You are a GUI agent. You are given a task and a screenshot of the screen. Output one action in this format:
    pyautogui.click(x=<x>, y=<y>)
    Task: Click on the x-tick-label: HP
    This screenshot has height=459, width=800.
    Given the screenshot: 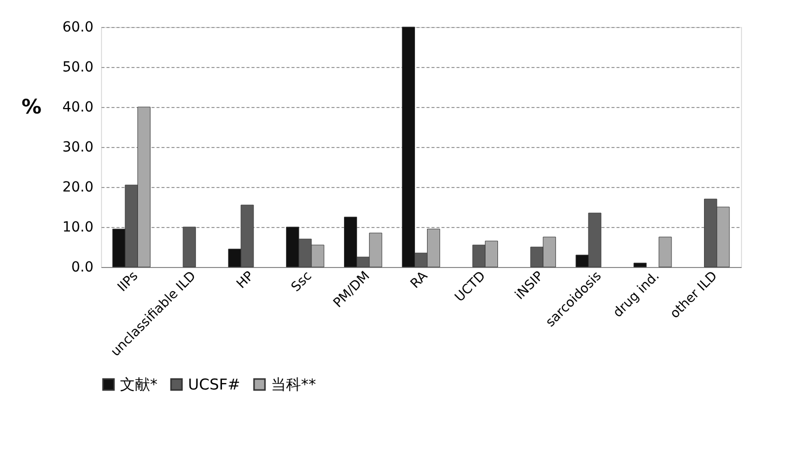 What is the action you would take?
    pyautogui.click(x=246, y=280)
    